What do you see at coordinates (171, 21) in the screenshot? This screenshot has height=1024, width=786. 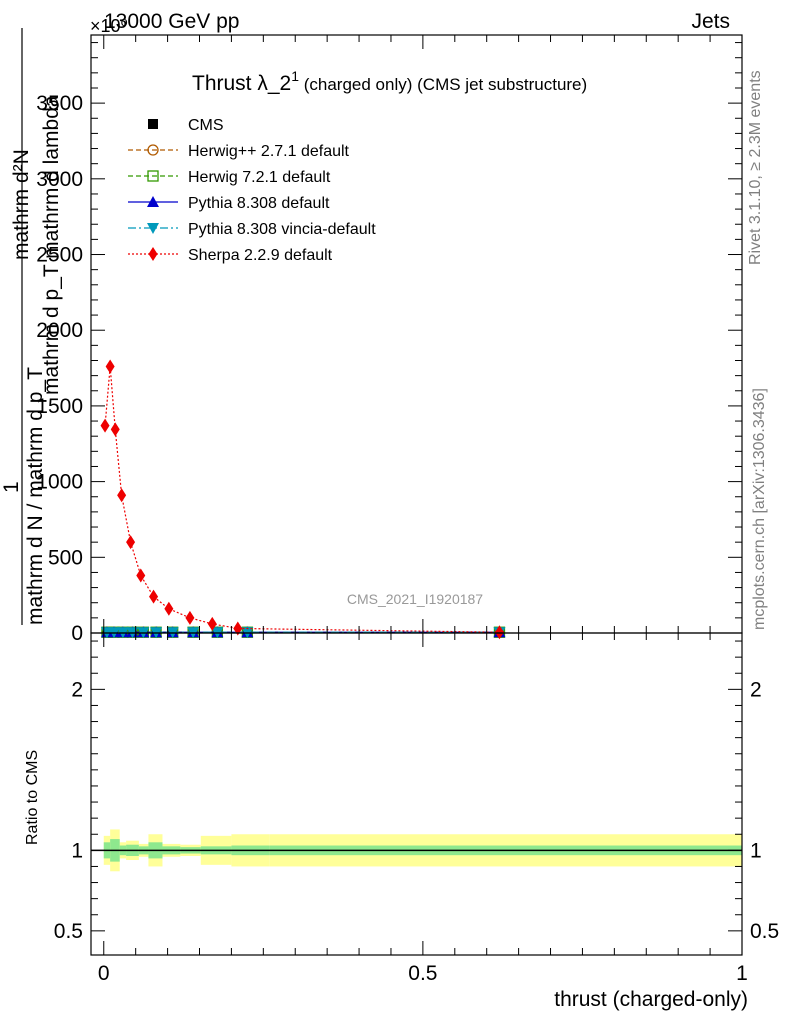 I see `energy-label: 13000 GeV pp` at bounding box center [171, 21].